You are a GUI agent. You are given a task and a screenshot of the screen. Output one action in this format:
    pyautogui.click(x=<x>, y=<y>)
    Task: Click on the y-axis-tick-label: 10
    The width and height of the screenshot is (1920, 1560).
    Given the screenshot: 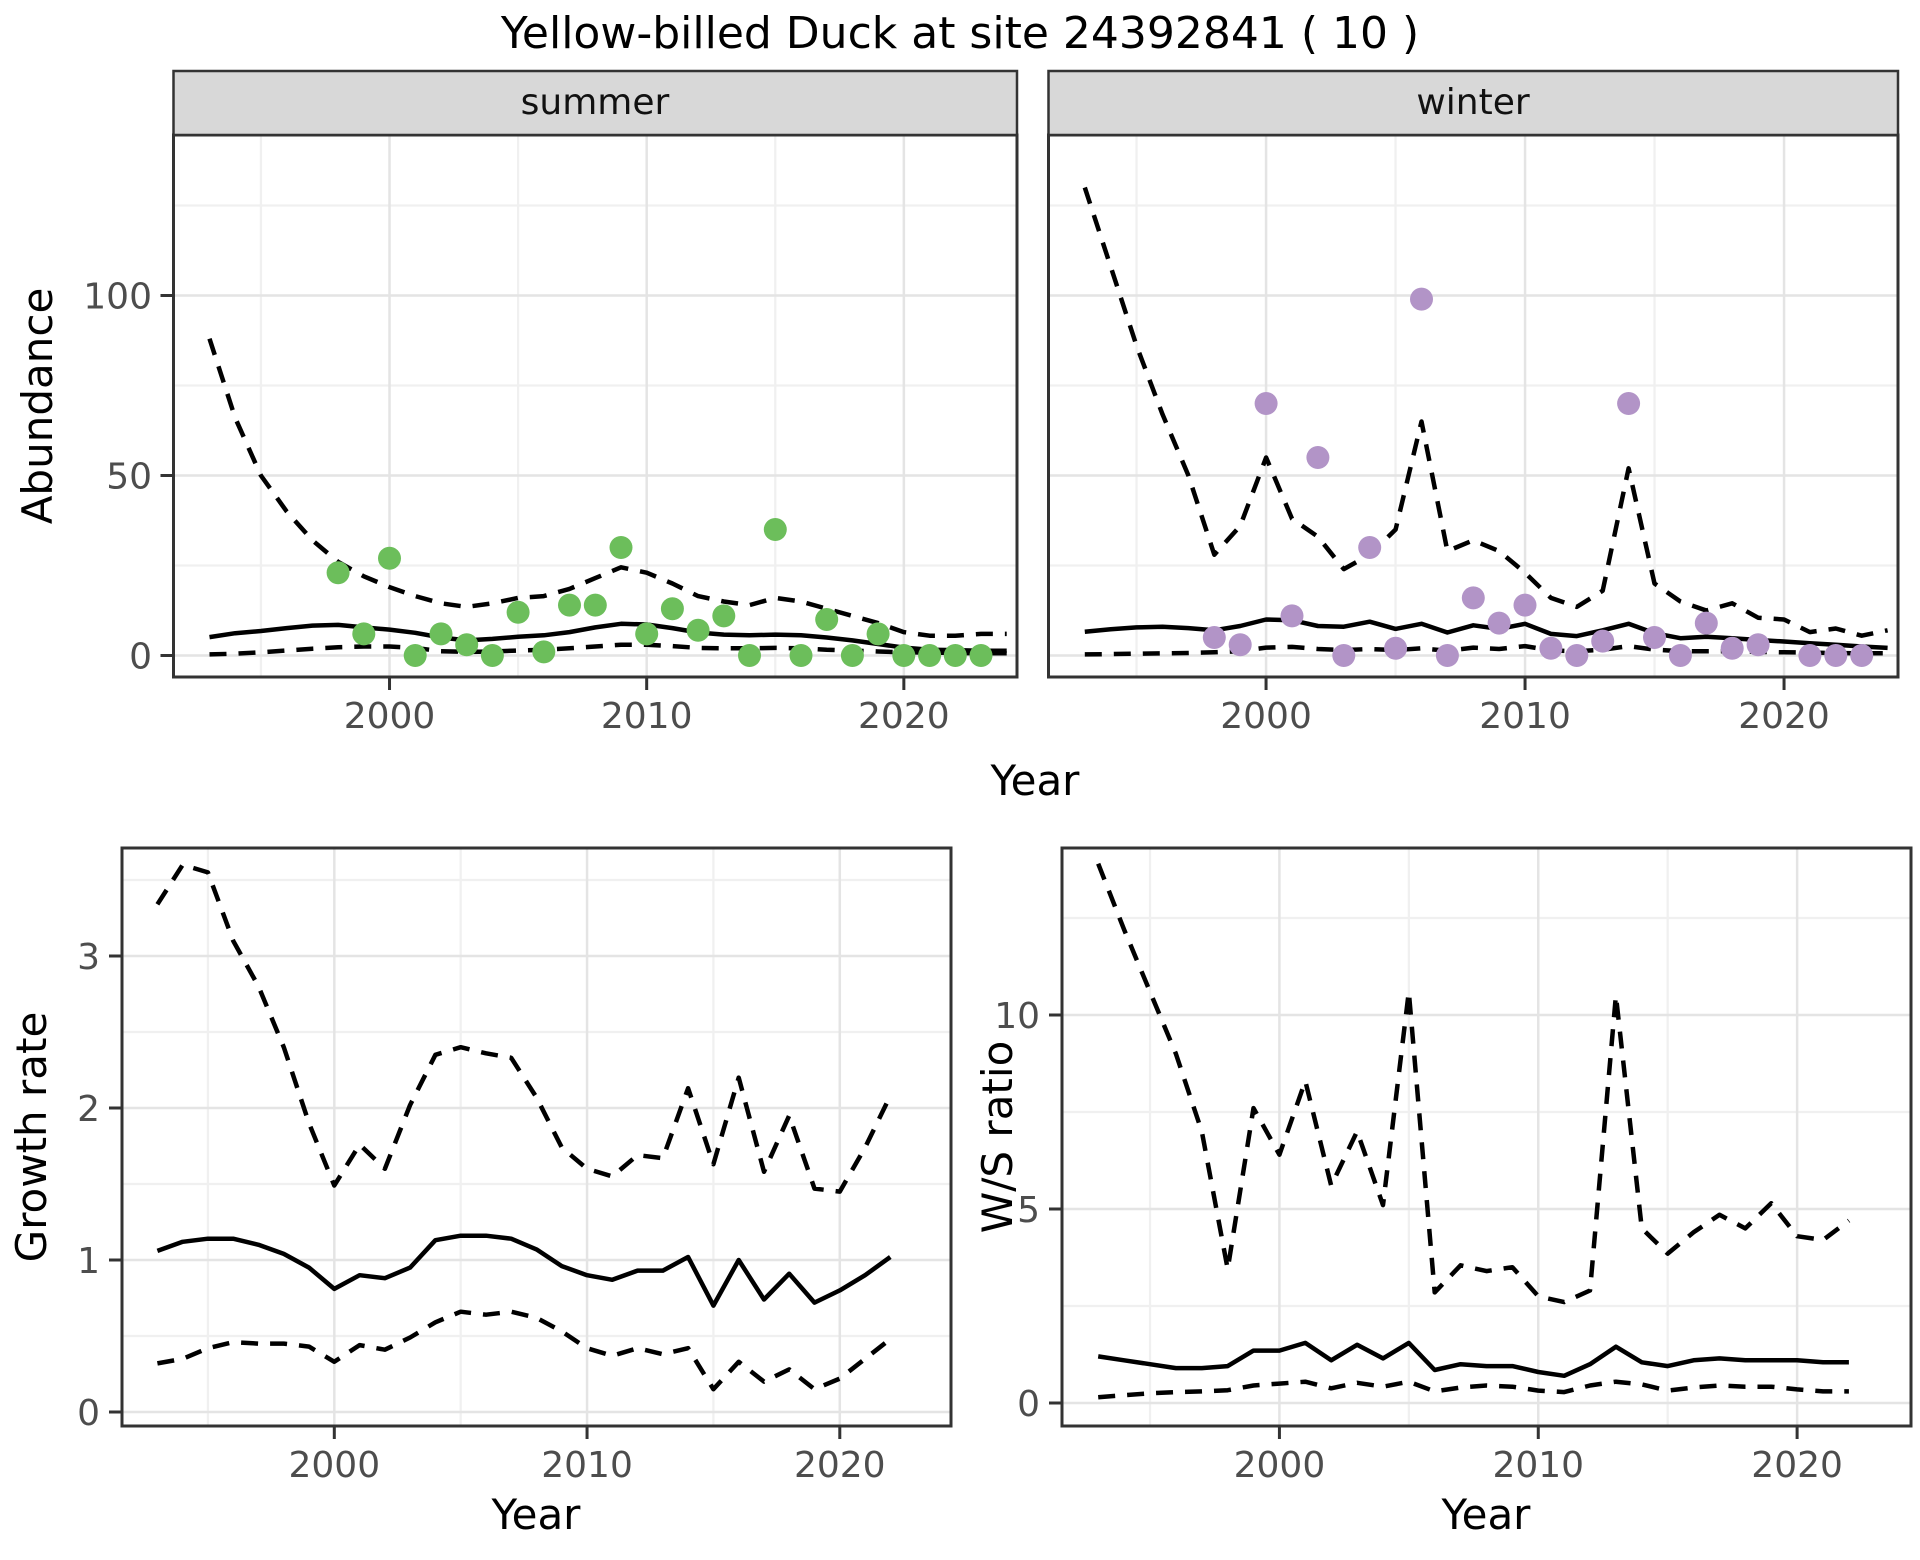 What is the action you would take?
    pyautogui.click(x=1017, y=1016)
    